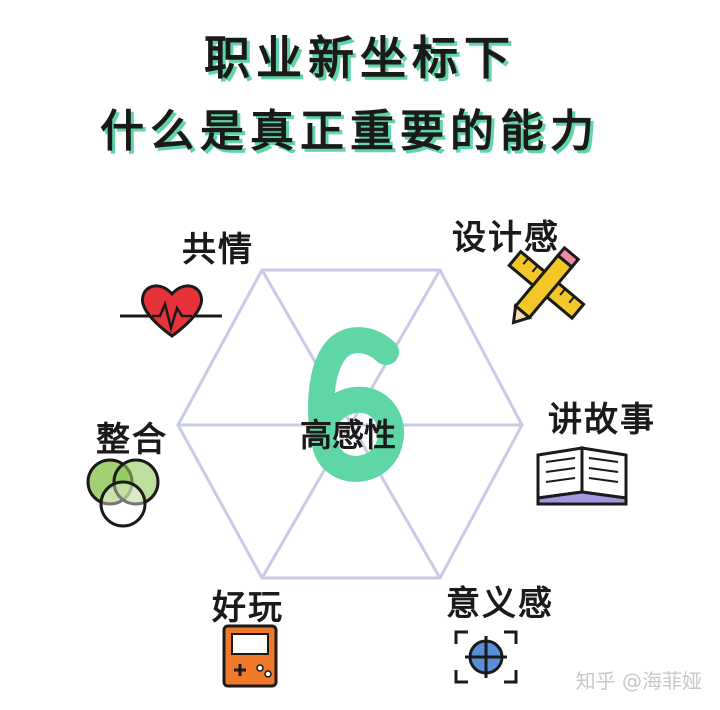 This screenshot has height=710, width=720. Describe the element at coordinates (638, 681) in the screenshot. I see `watermark: 知乎 @海菲娅` at that location.